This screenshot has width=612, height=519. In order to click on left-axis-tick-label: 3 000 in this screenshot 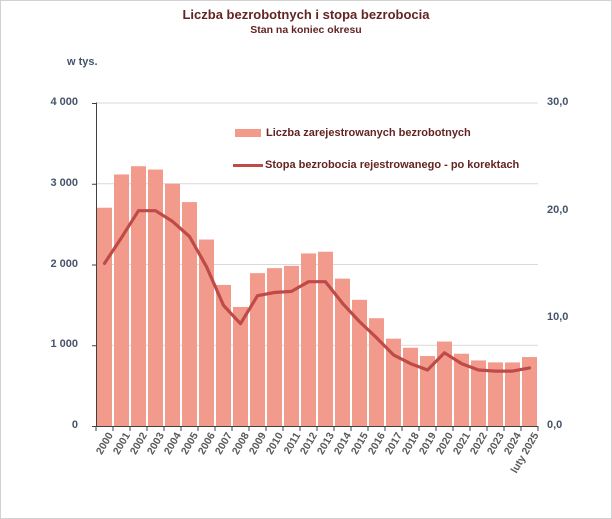, I will do `click(64, 182)`.